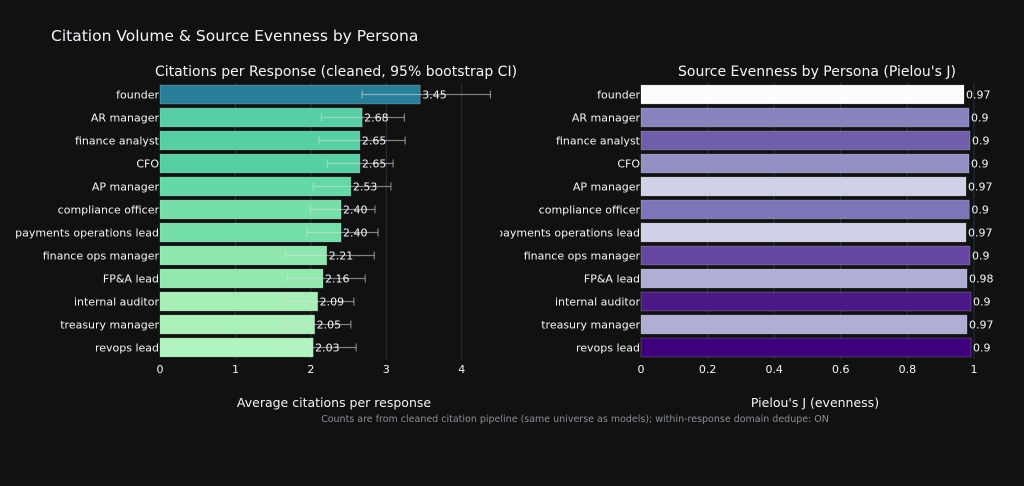 Image resolution: width=1024 pixels, height=486 pixels. Describe the element at coordinates (606, 118) in the screenshot. I see `evenness-category-label: AR manager` at that location.